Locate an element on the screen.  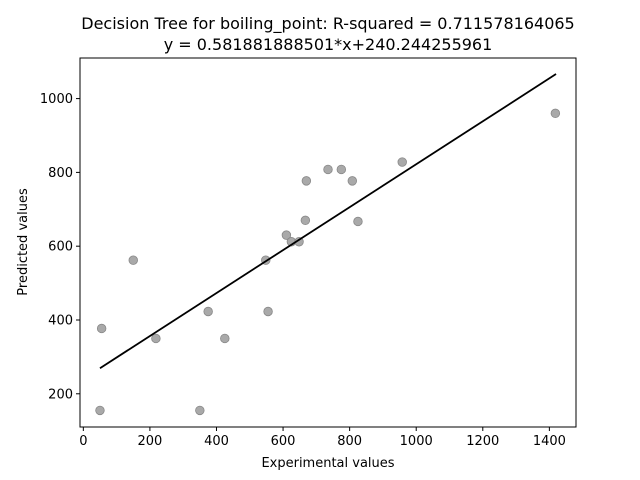
x-tick-label-200: 200 is located at coordinates (149, 441).